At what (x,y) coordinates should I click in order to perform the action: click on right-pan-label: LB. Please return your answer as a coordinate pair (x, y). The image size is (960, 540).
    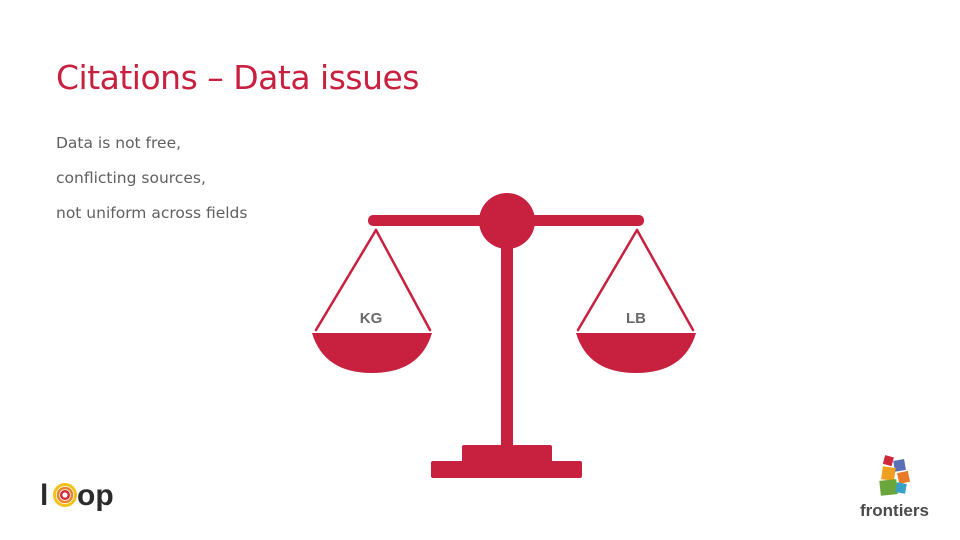
    Looking at the image, I should click on (636, 318).